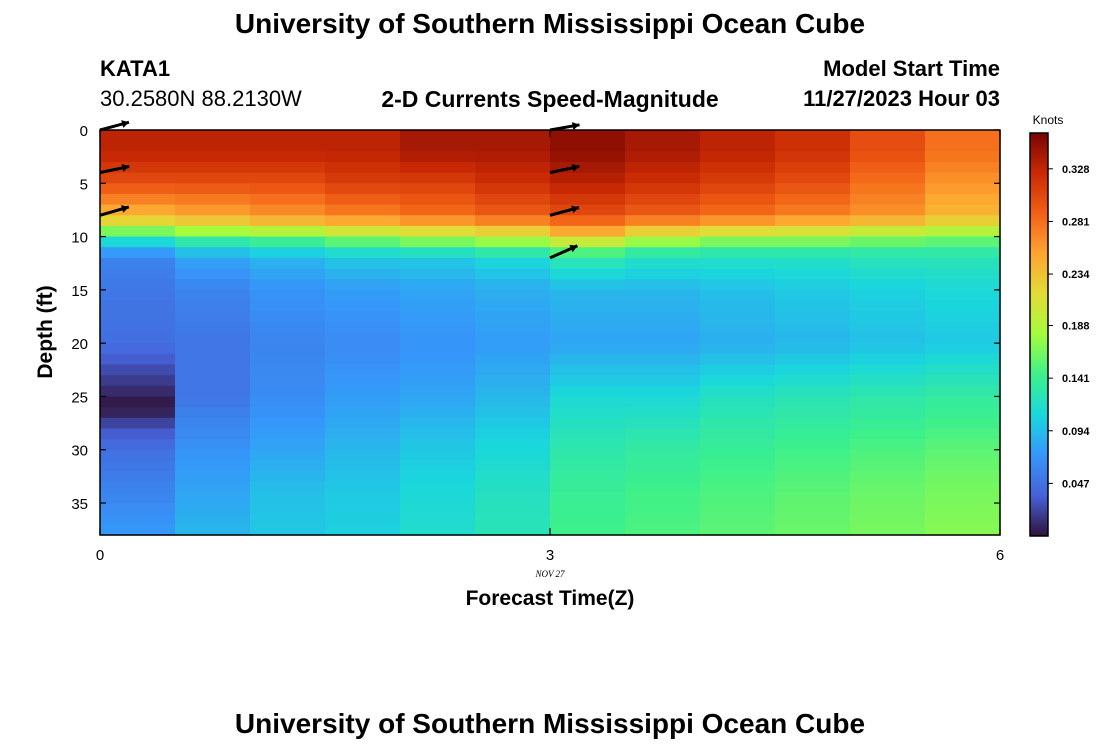 The height and width of the screenshot is (750, 1100). What do you see at coordinates (1076, 170) in the screenshot?
I see `colorbar-tick-label: 0.328` at bounding box center [1076, 170].